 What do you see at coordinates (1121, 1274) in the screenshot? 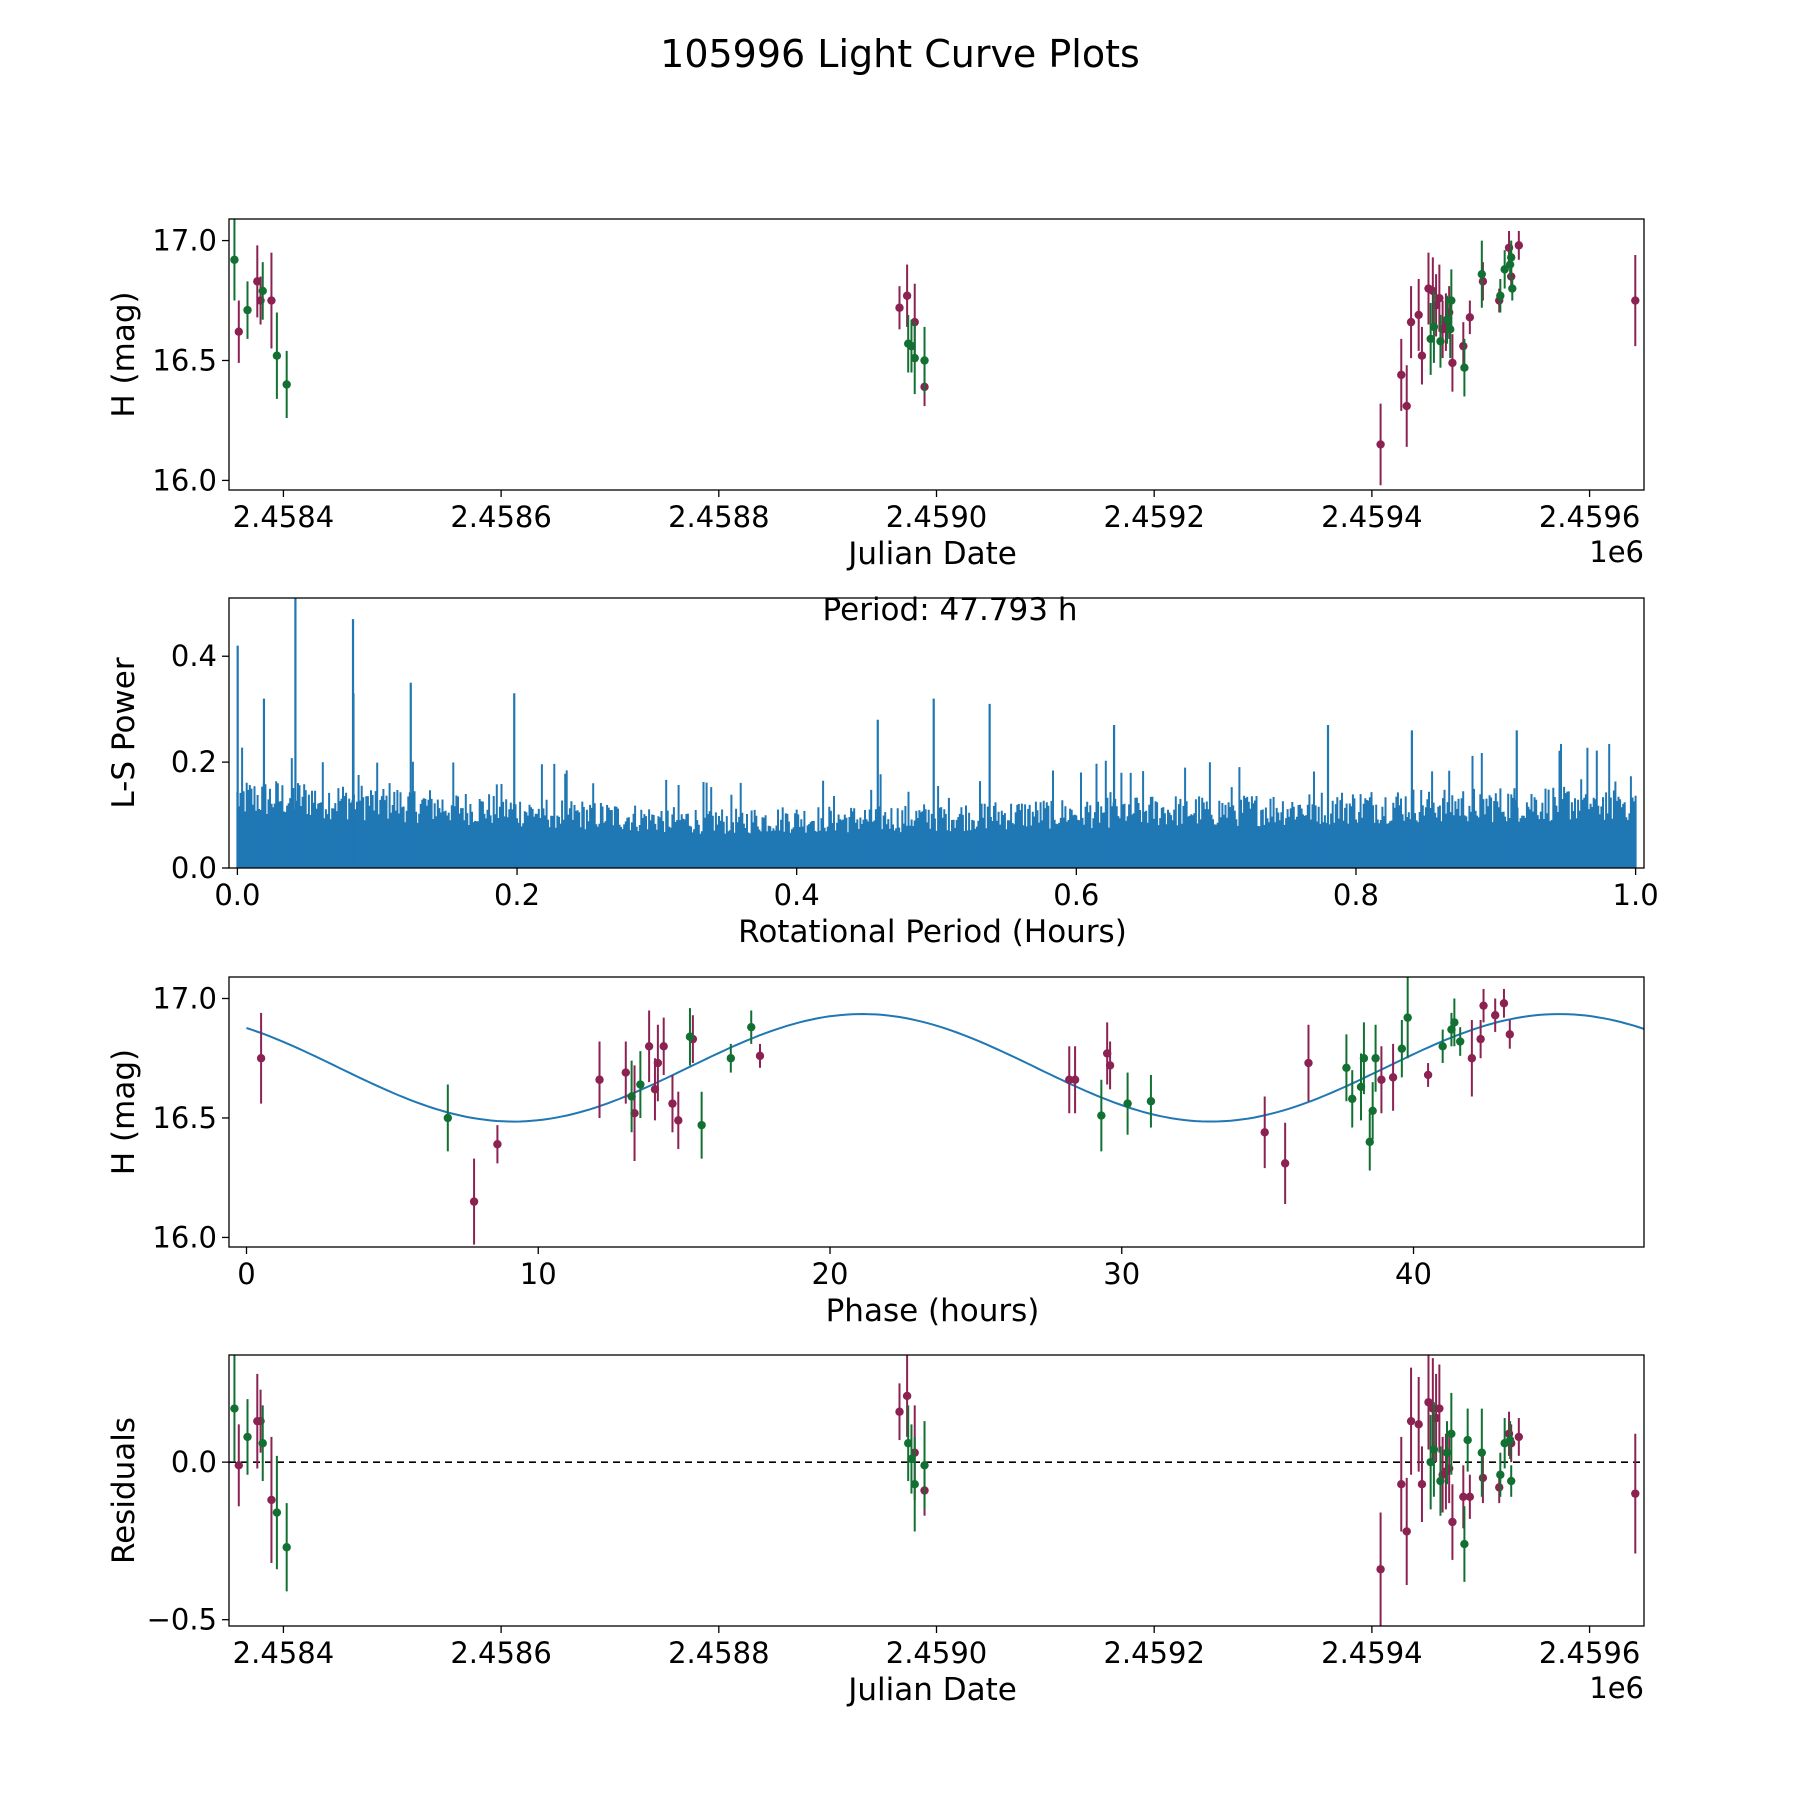
I see `x-tick-label: 30` at bounding box center [1121, 1274].